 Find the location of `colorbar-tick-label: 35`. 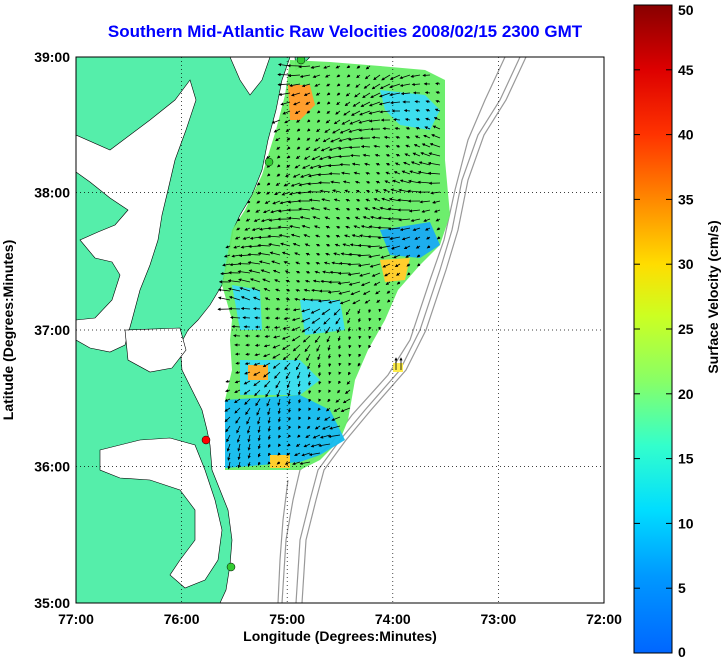

colorbar-tick-label: 35 is located at coordinates (686, 199).